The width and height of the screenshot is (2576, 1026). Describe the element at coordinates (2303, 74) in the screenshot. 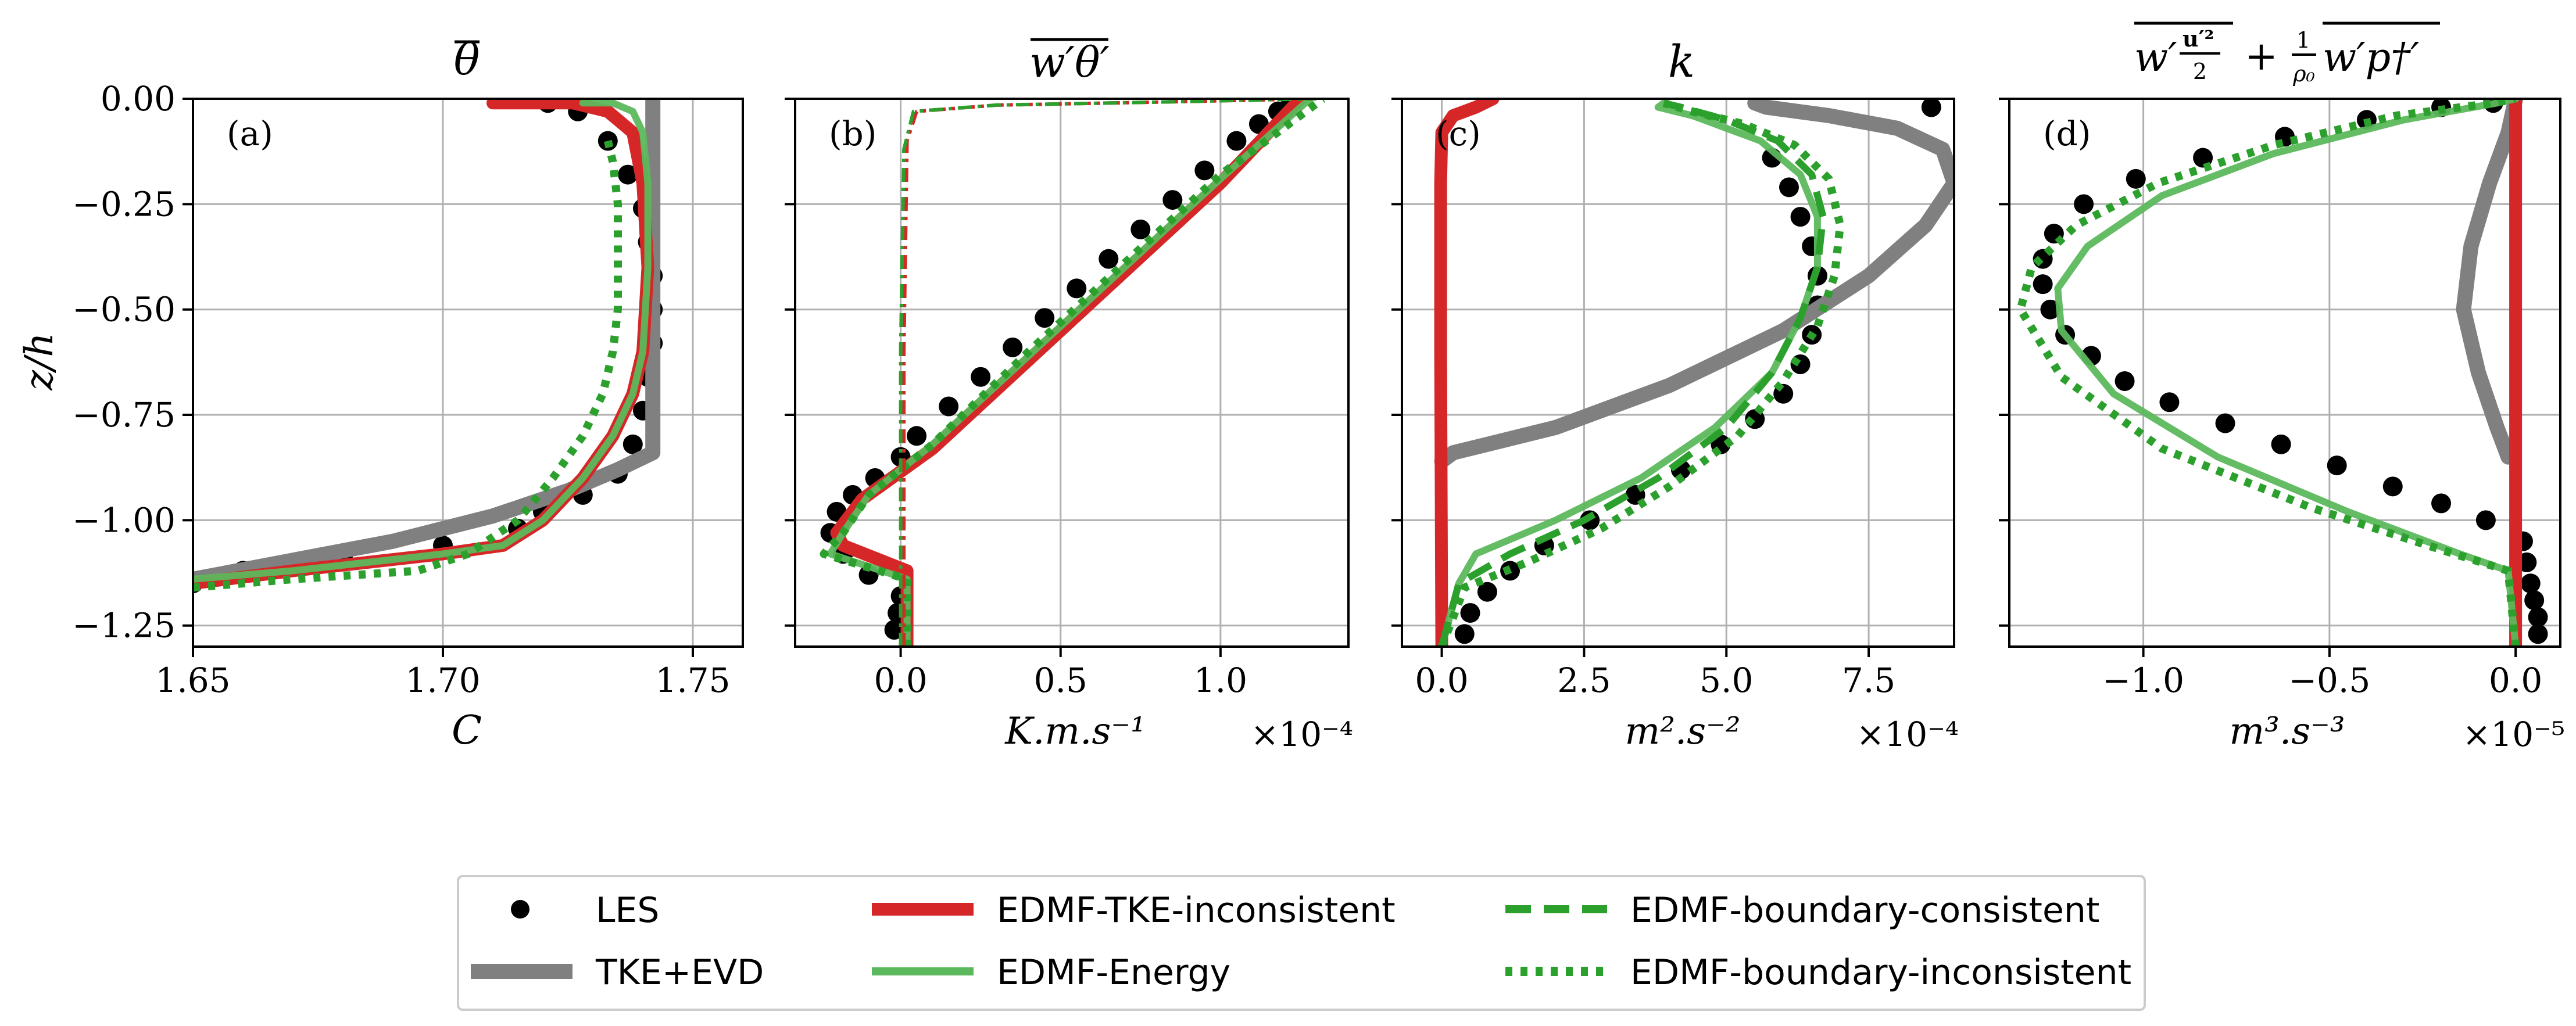

I see `panel-title-energy-rho: ρ₀` at that location.